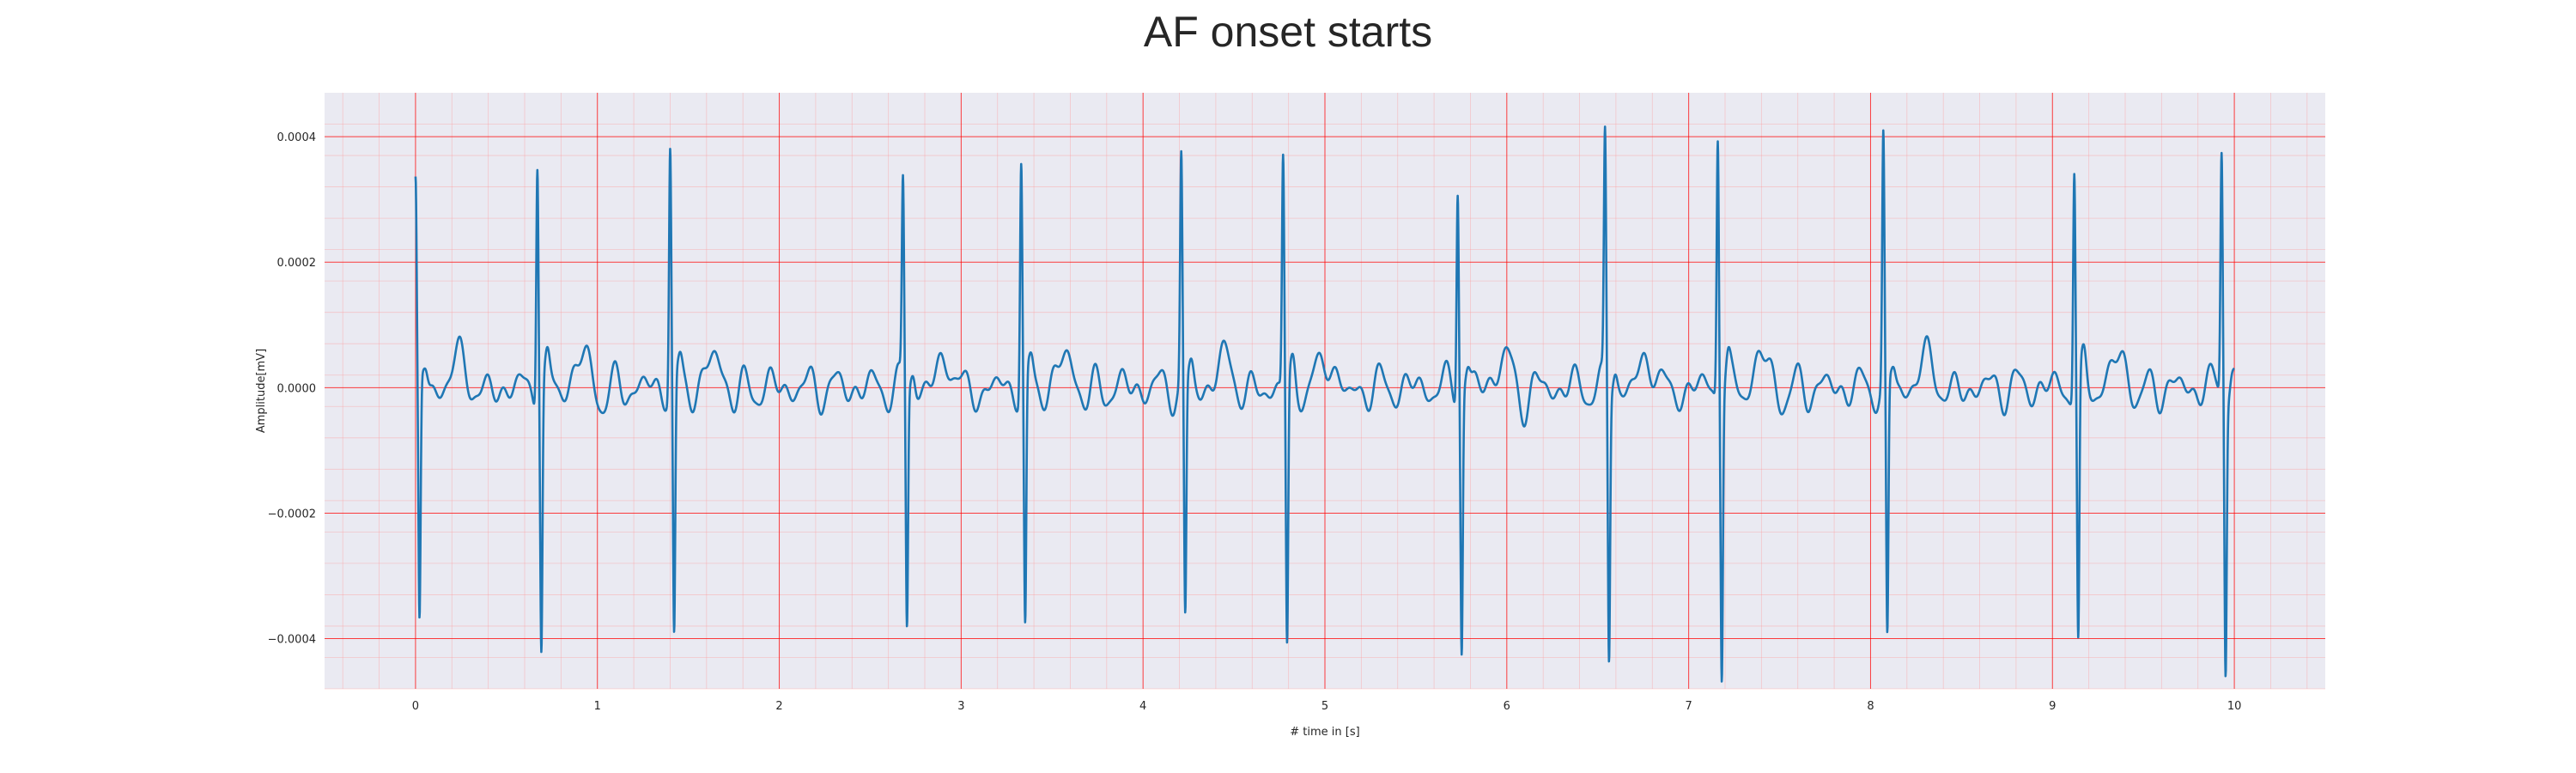  Describe the element at coordinates (1288, 32) in the screenshot. I see `chart-title: AF onset starts` at that location.